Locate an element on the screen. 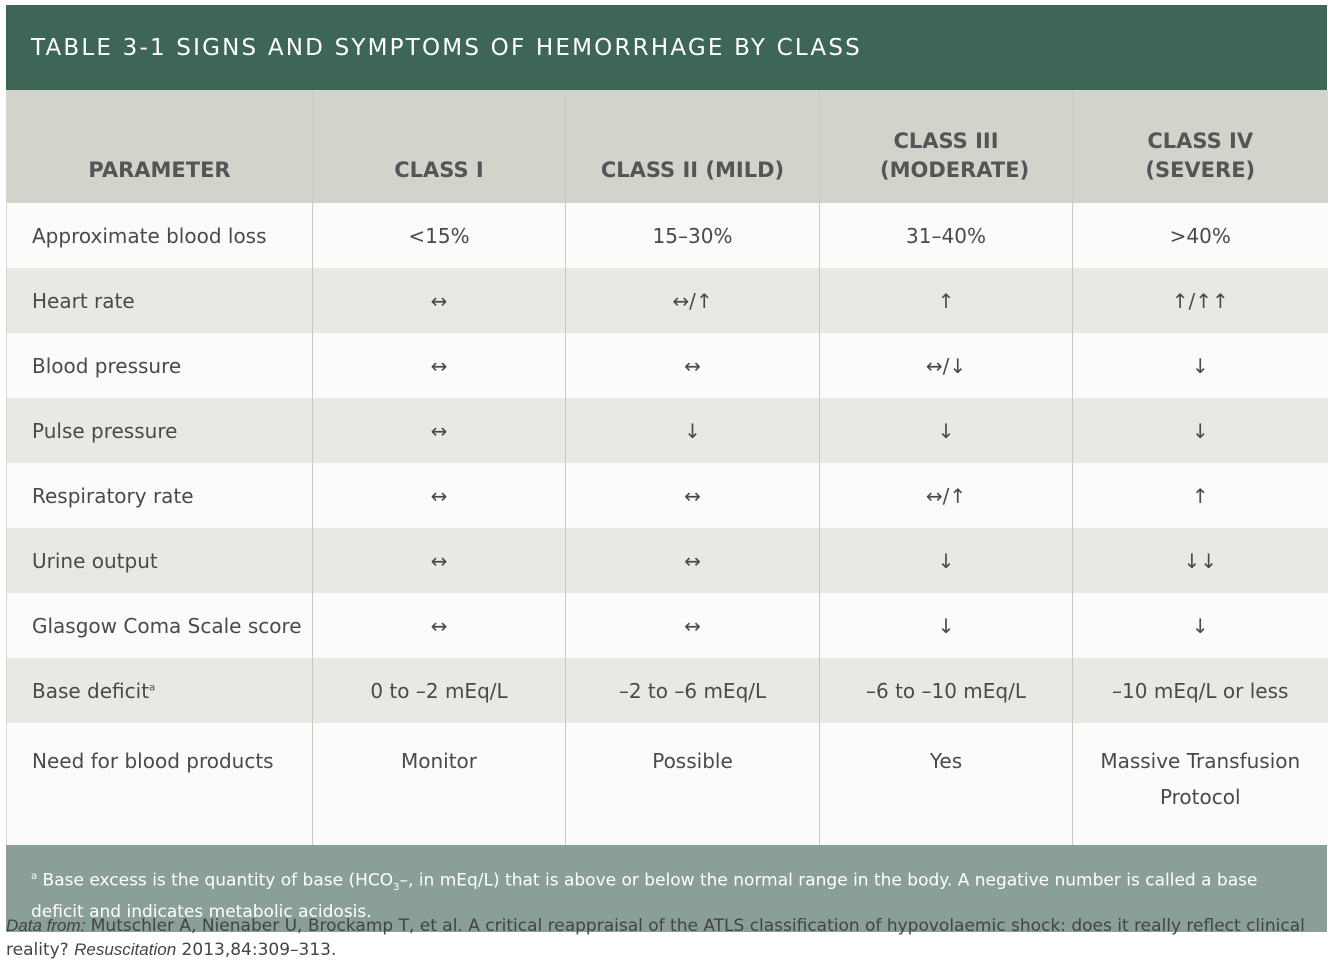 This screenshot has height=966, width=1334. parameter-label: Respiratory rate is located at coordinates (113, 495).